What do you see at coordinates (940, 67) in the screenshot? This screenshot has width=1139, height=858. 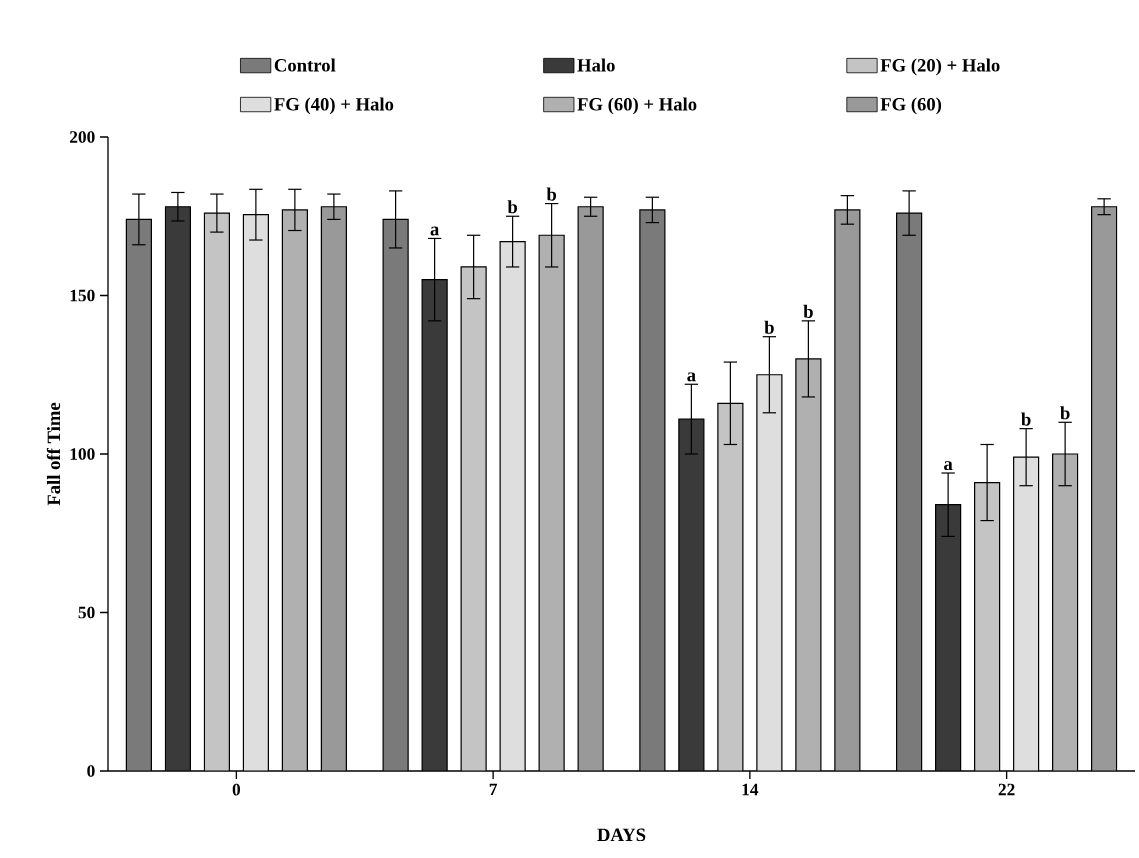 I see `legend-label: FG (20) + Halo` at bounding box center [940, 67].